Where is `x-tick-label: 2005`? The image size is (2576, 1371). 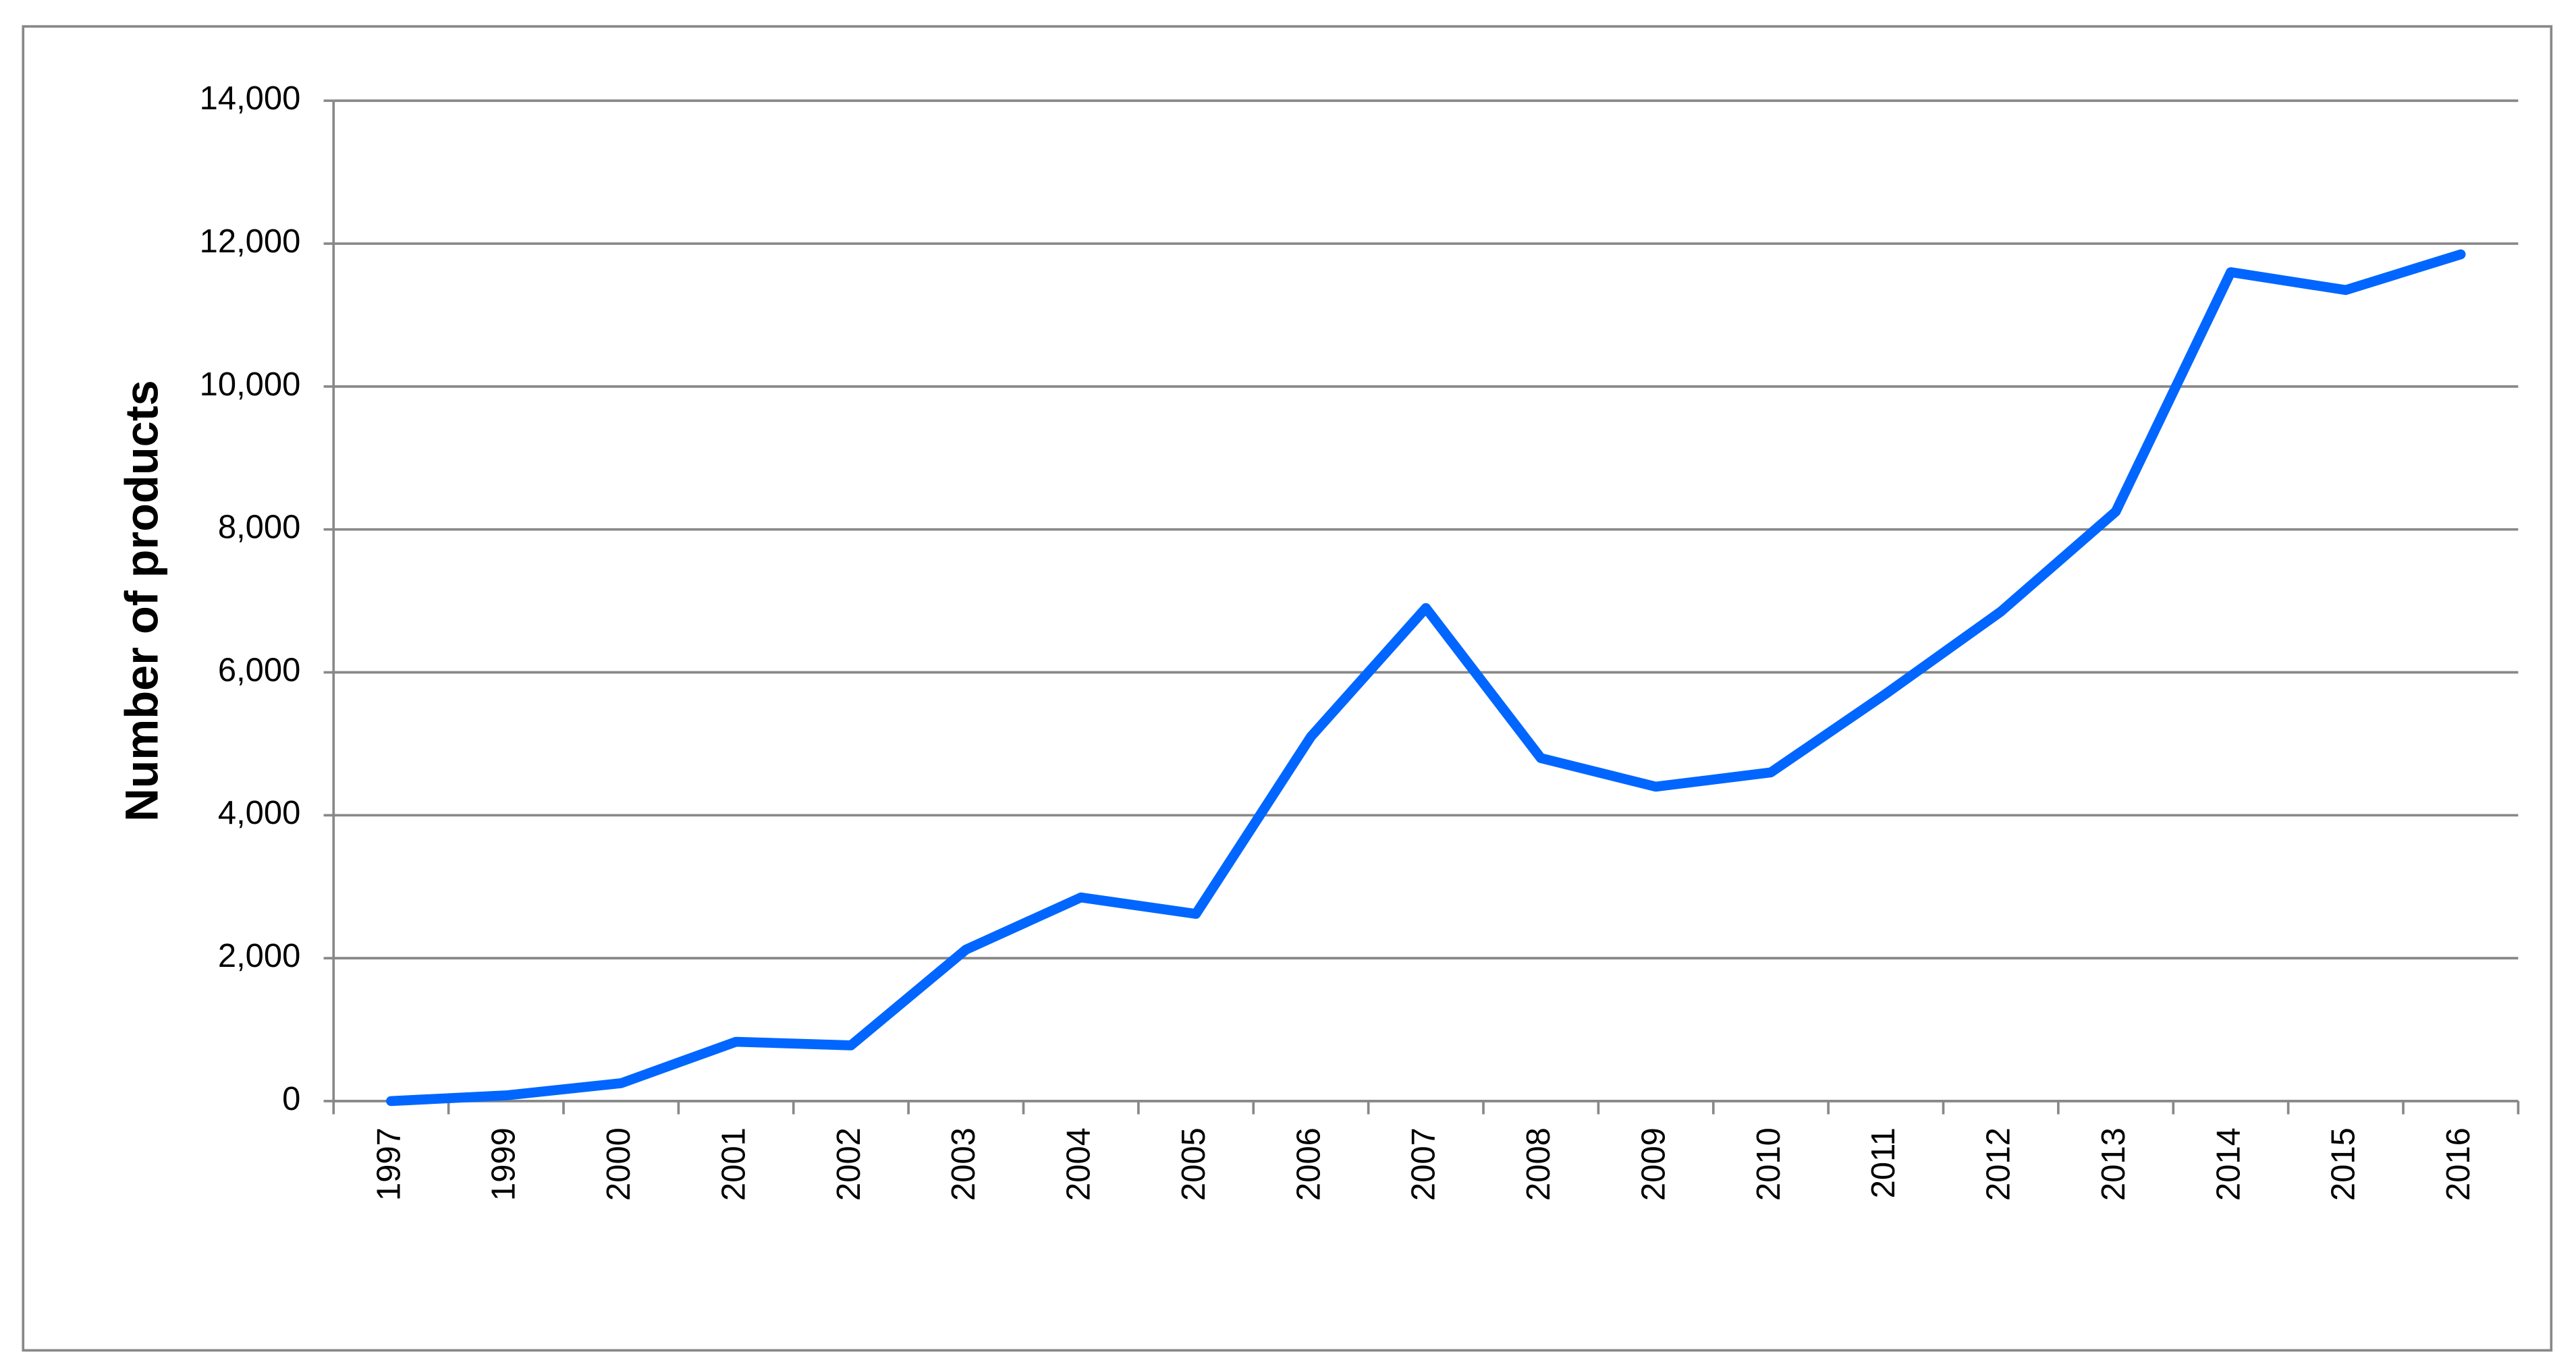 x-tick-label: 2005 is located at coordinates (1194, 1164).